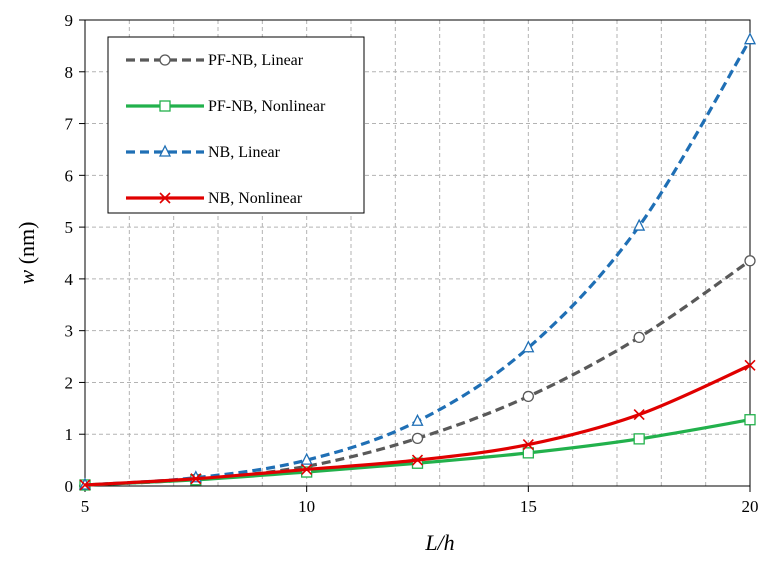 The image size is (761, 561). I want to click on y-axis-title: w (nm), so click(26, 253).